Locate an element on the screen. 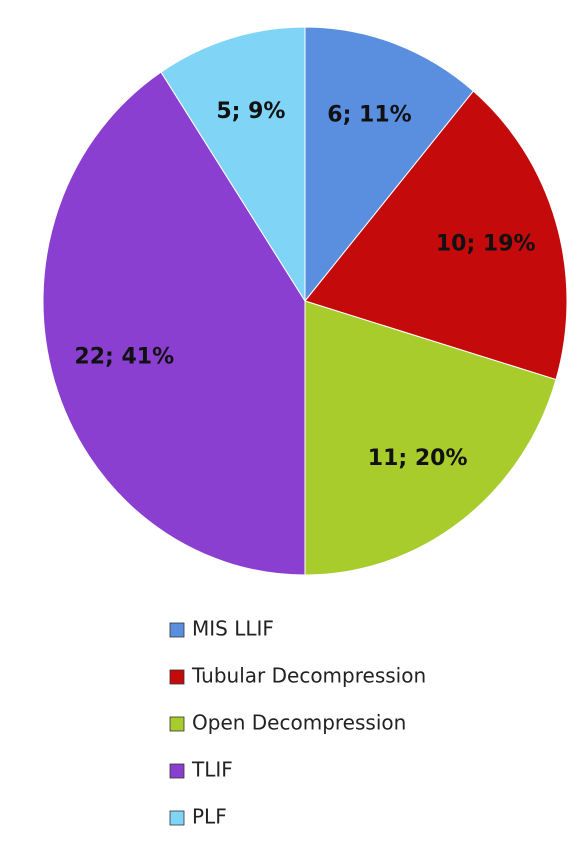  legend-label: Tubular Decompression is located at coordinates (308, 676).